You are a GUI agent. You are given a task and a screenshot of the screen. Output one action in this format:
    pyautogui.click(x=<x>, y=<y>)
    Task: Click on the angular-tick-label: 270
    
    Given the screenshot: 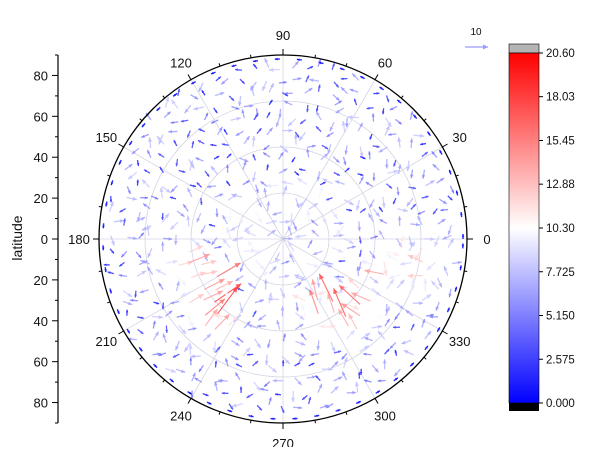 What is the action you would take?
    pyautogui.click(x=283, y=441)
    